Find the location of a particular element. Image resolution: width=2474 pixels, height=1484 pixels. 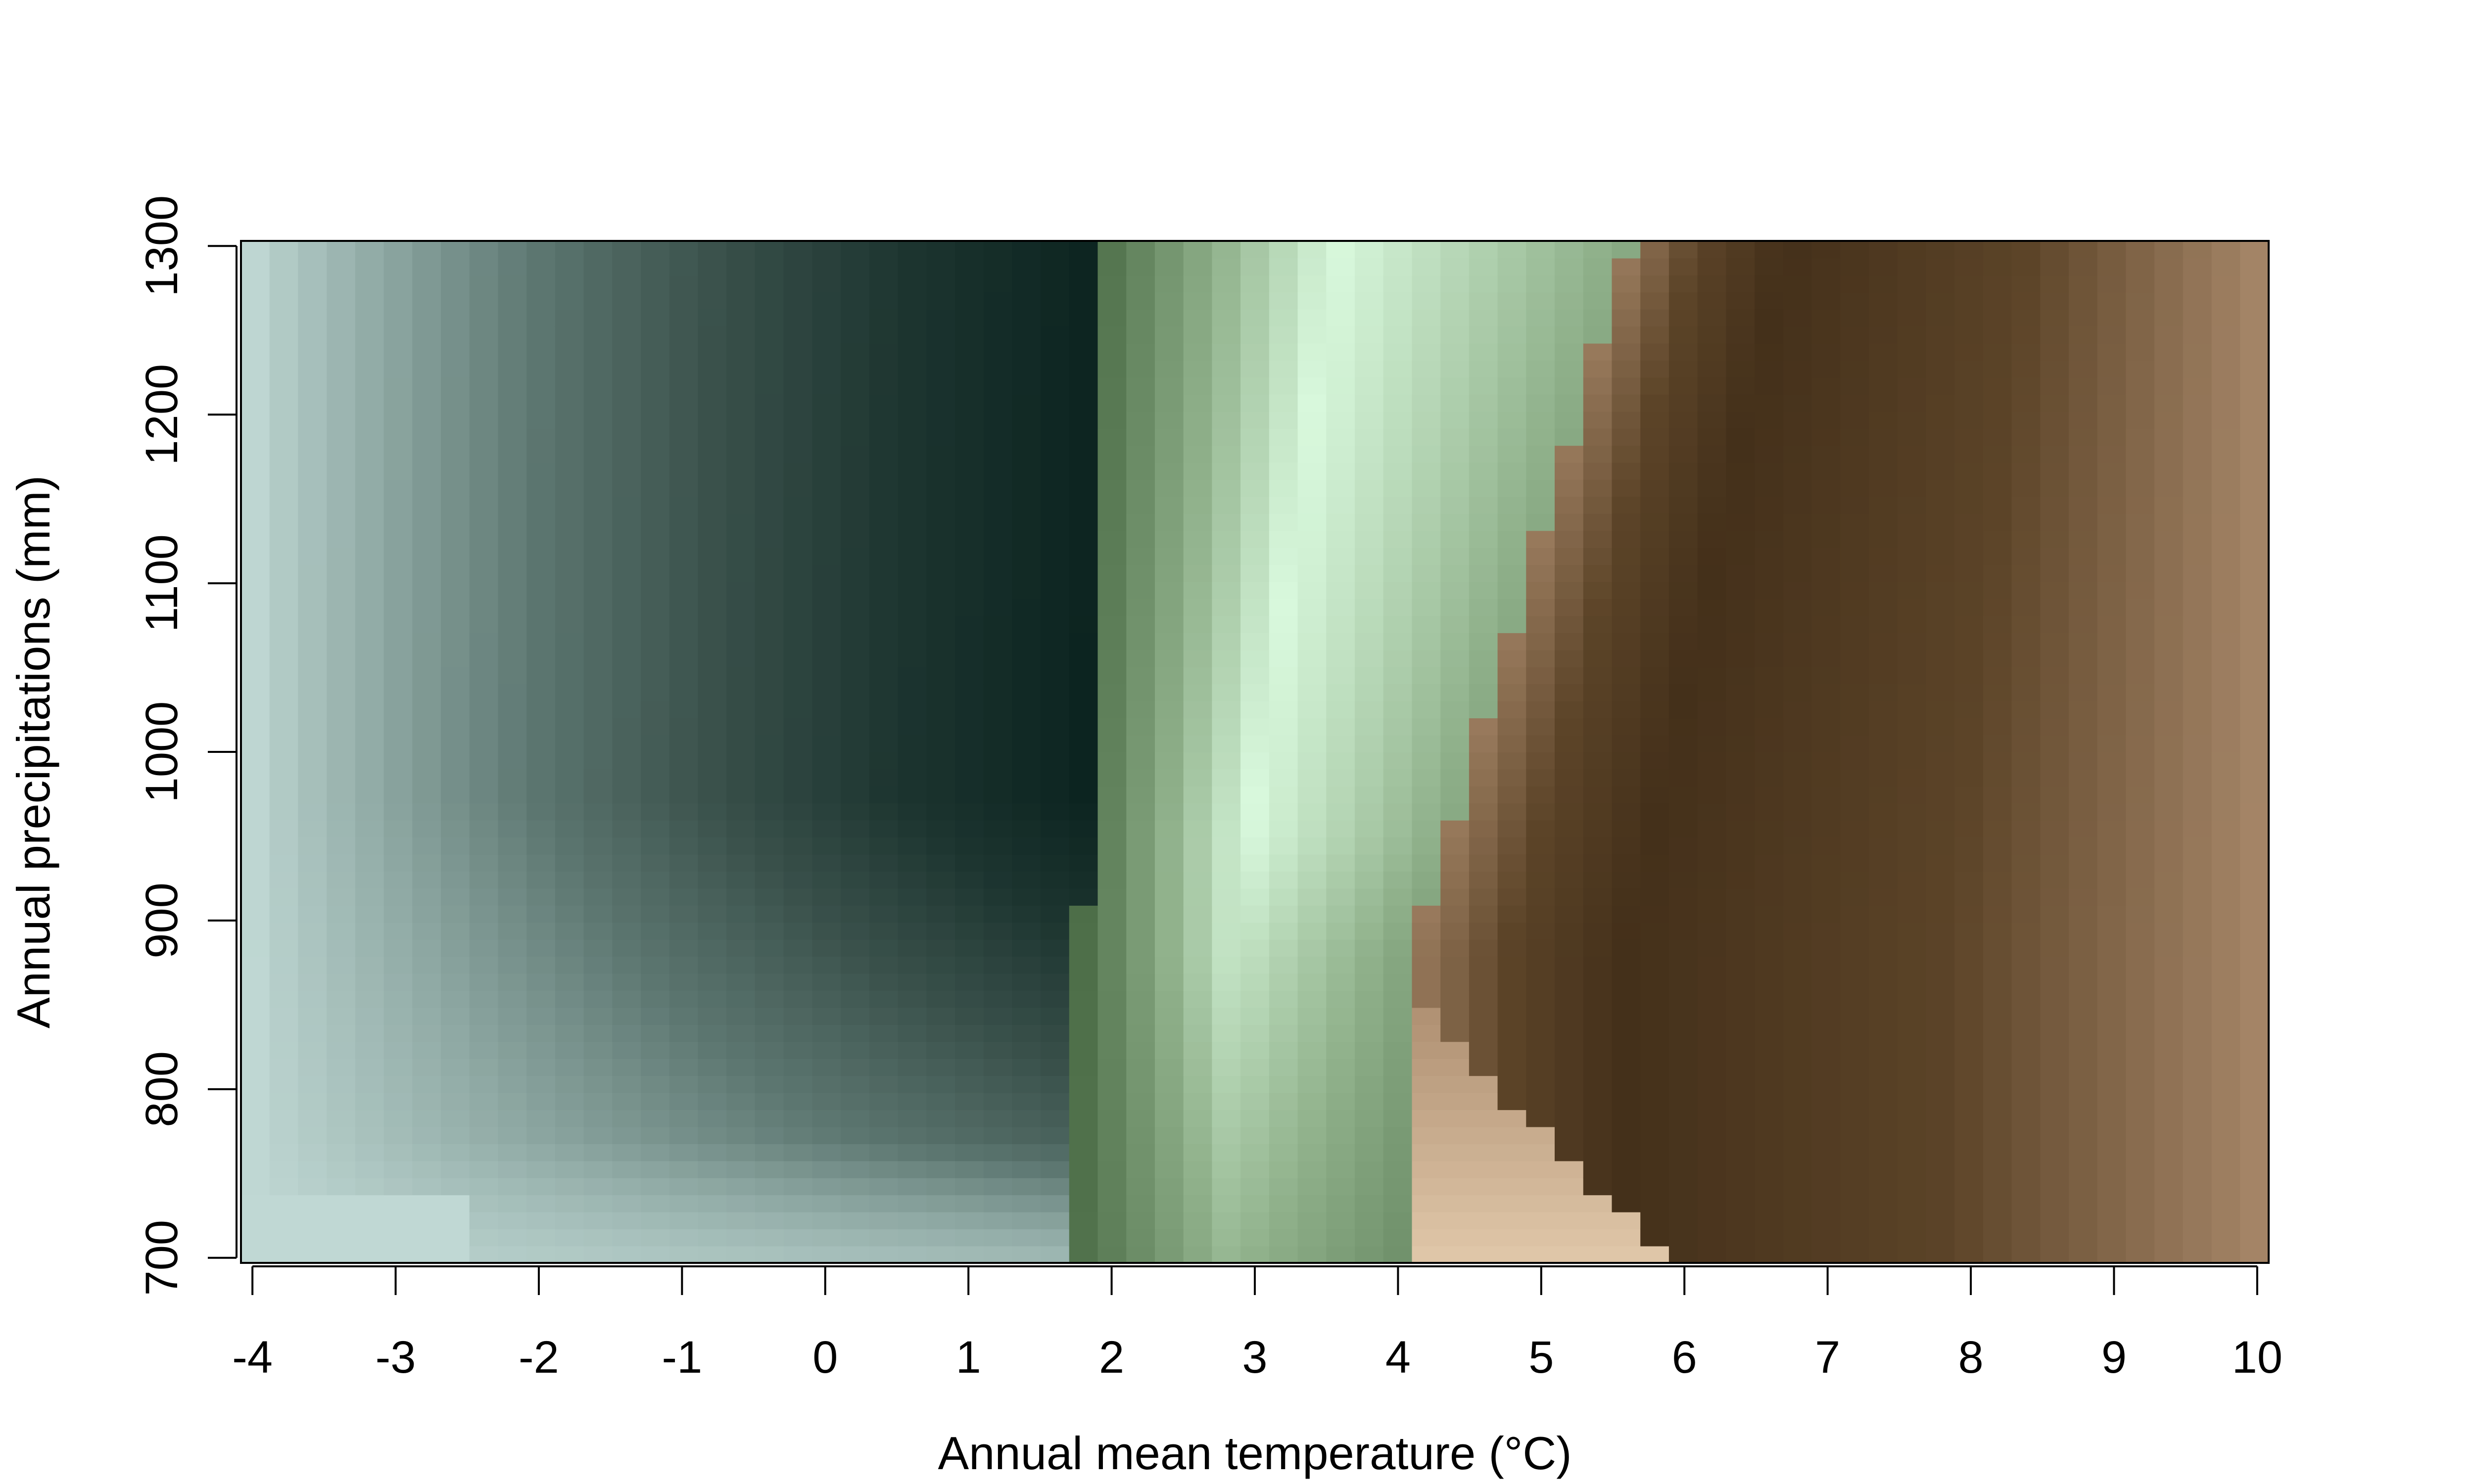

y-tick-label: 800 is located at coordinates (162, 1089).